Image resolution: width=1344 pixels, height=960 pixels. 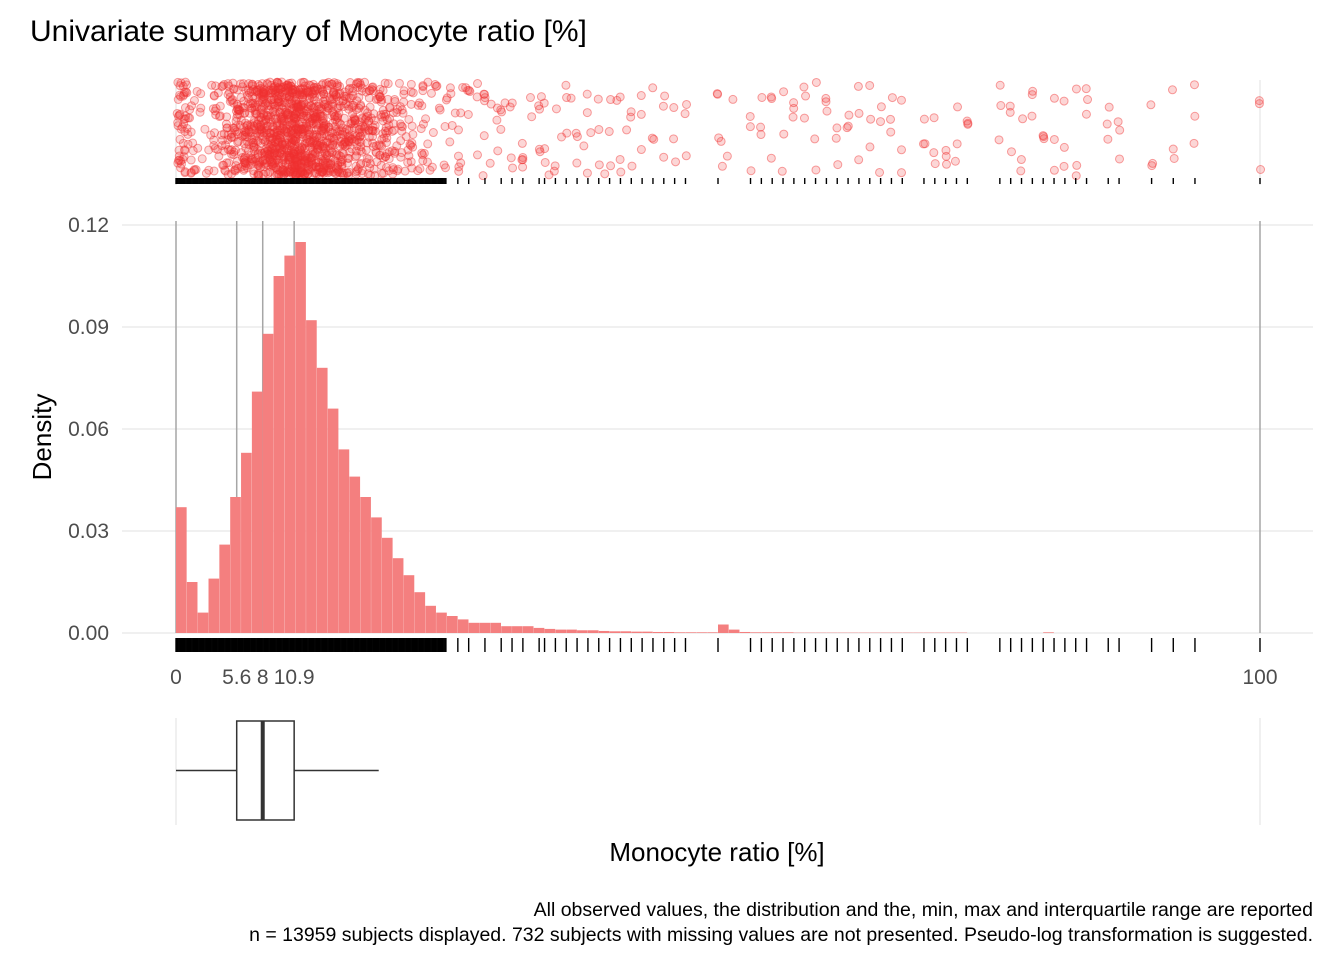 I want to click on top-rug, so click(x=718, y=181).